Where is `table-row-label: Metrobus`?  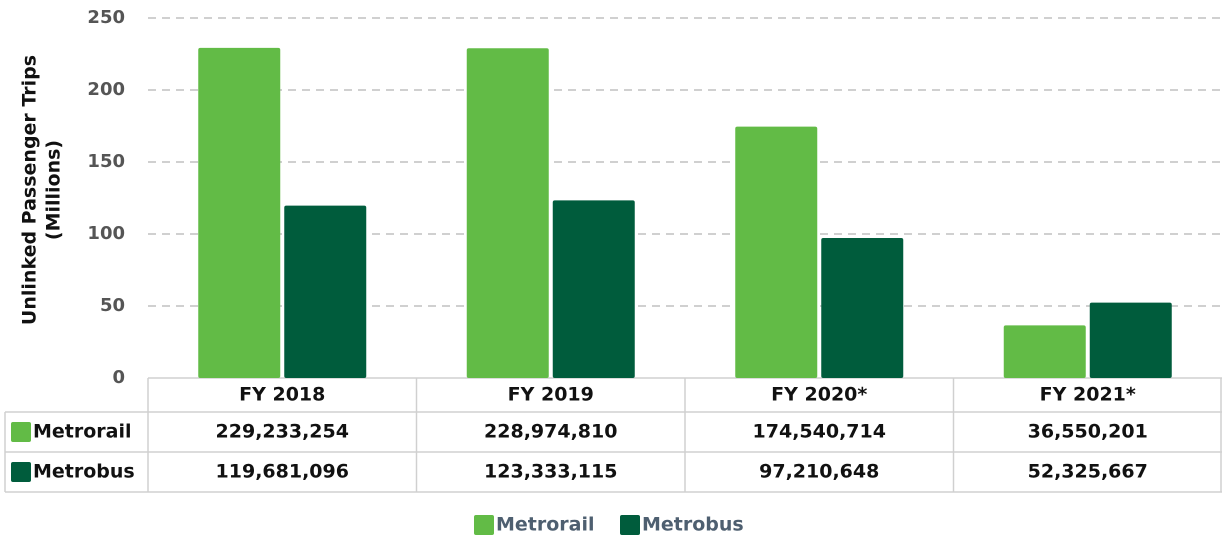
table-row-label: Metrobus is located at coordinates (84, 472).